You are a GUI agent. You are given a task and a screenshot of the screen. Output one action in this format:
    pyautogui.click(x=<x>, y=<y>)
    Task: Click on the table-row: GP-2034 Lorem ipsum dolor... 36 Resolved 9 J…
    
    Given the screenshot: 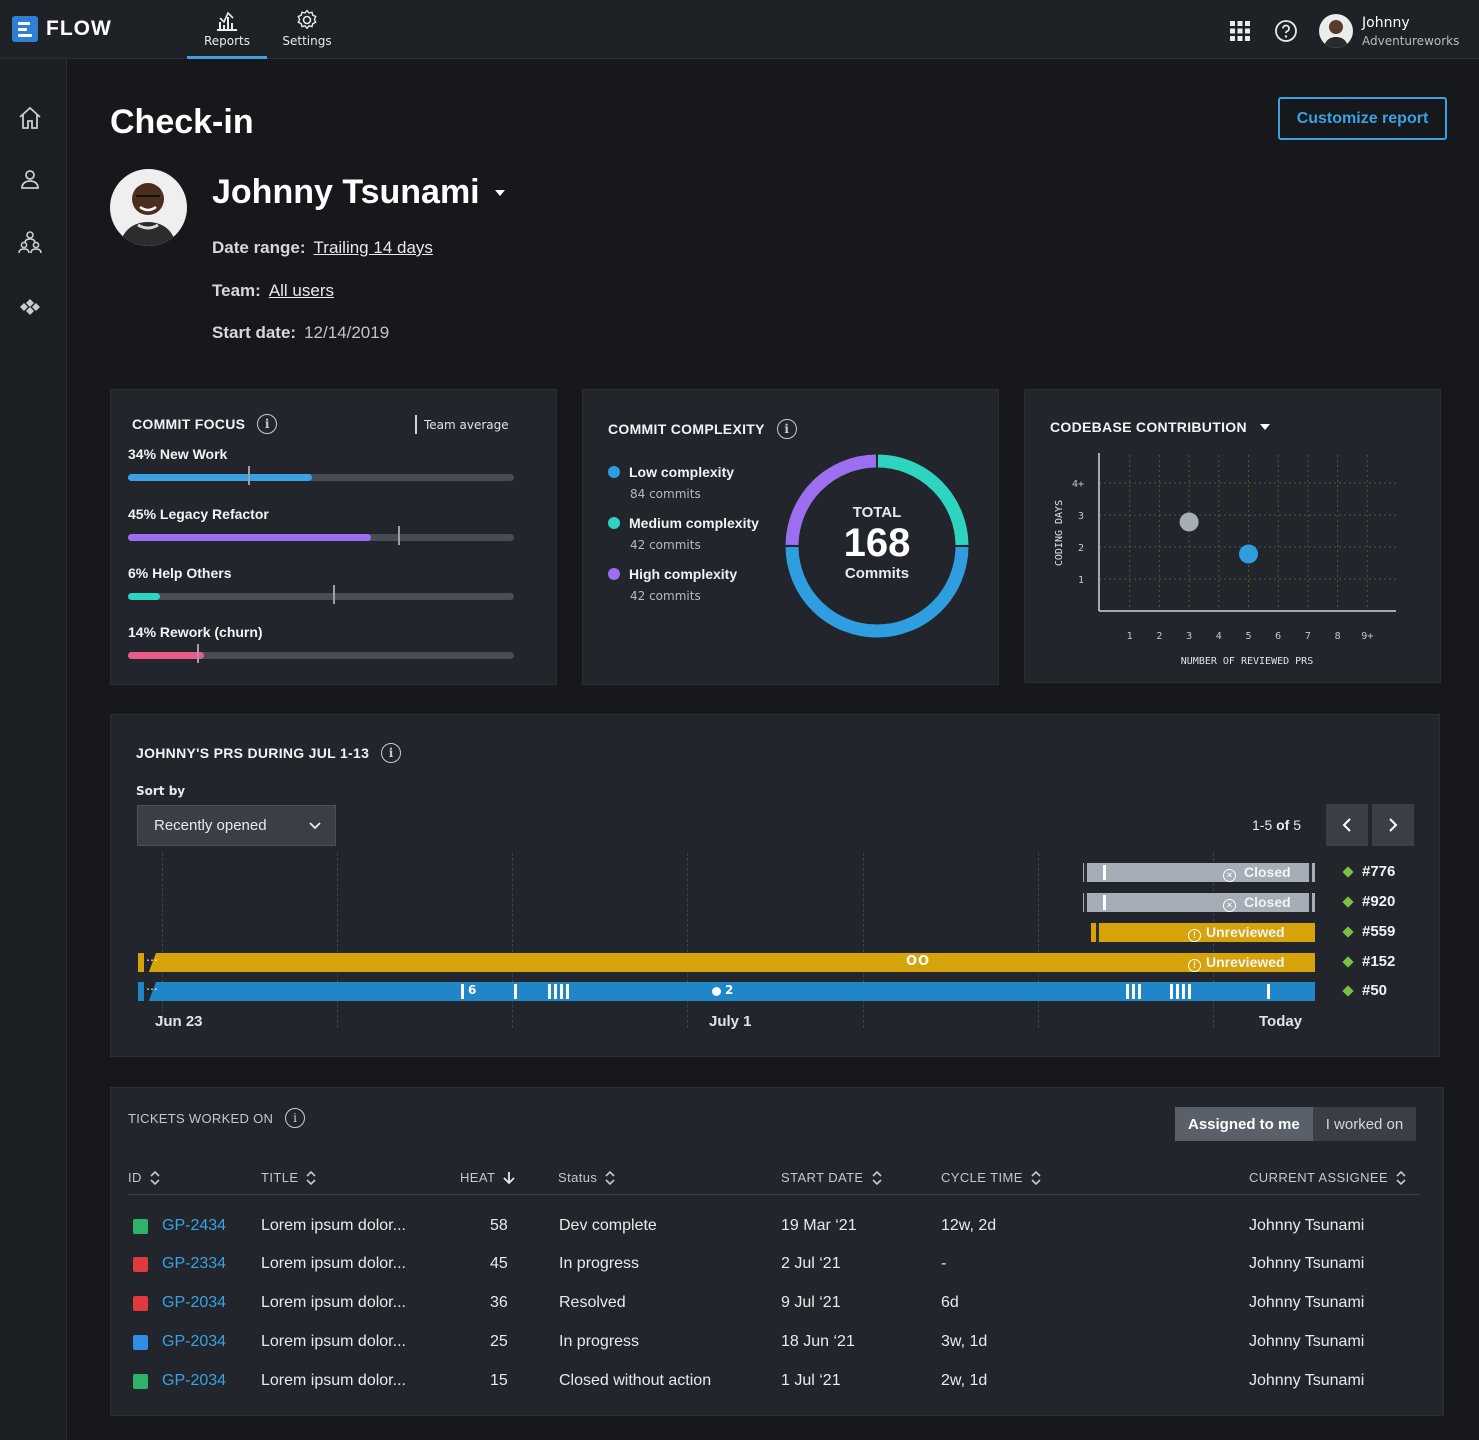 What is the action you would take?
    pyautogui.click(x=775, y=1303)
    